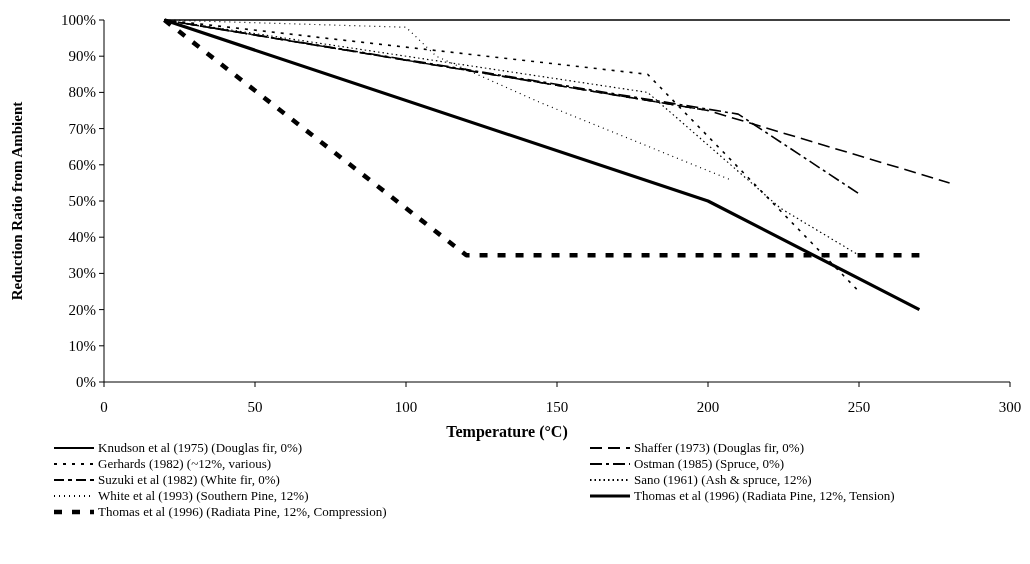 This screenshot has width=1030, height=564. What do you see at coordinates (764, 495) in the screenshot?
I see `legend-label: Thomas et al (1996) (Radiata Pine, 12%, Tension)` at bounding box center [764, 495].